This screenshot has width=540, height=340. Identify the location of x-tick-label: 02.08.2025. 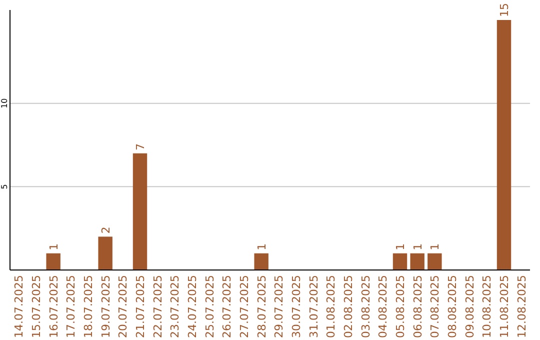
(348, 306).